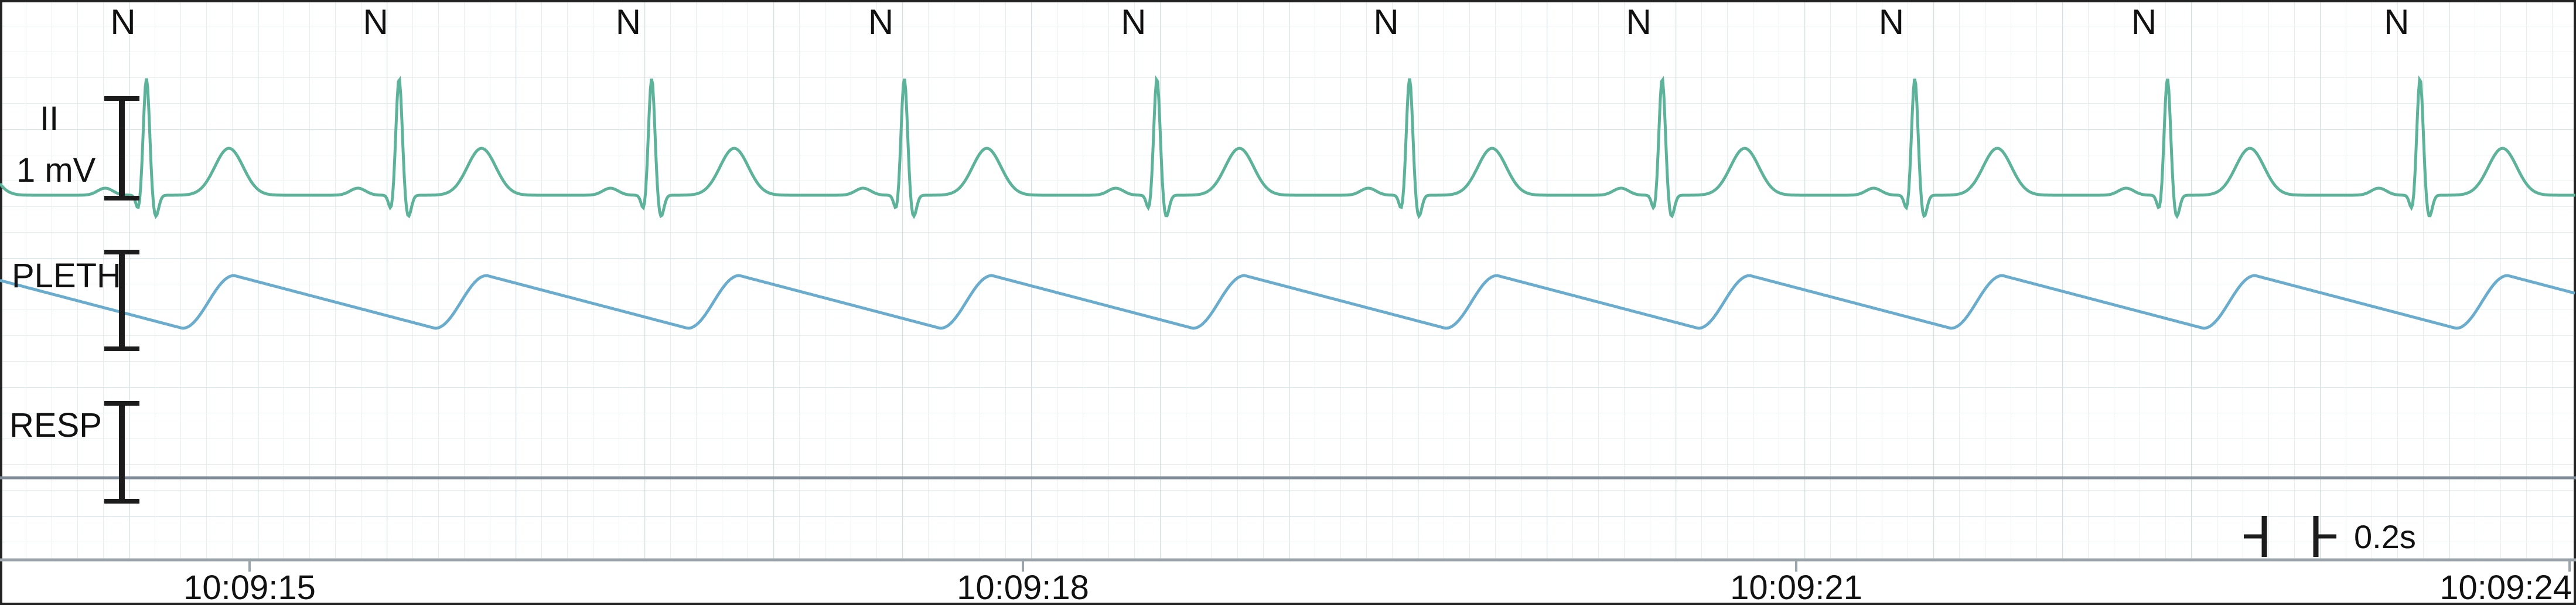 The image size is (2576, 605). What do you see at coordinates (121, 300) in the screenshot?
I see `calibration-bars` at bounding box center [121, 300].